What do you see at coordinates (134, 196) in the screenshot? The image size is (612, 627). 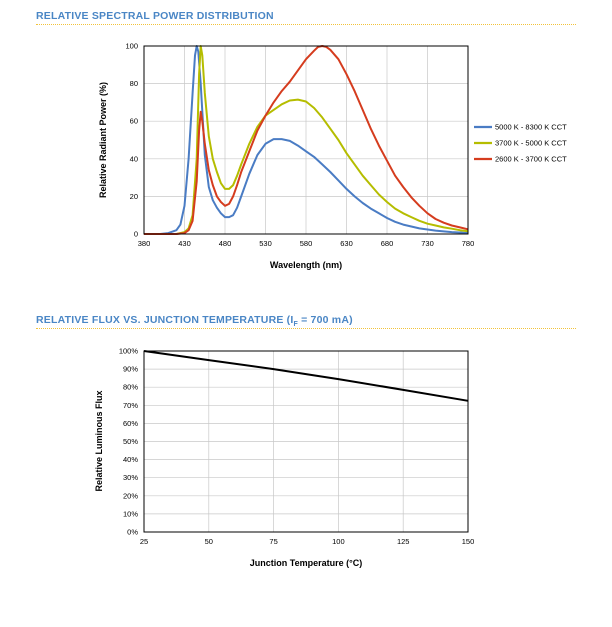 I see `y-tick-label: 20` at bounding box center [134, 196].